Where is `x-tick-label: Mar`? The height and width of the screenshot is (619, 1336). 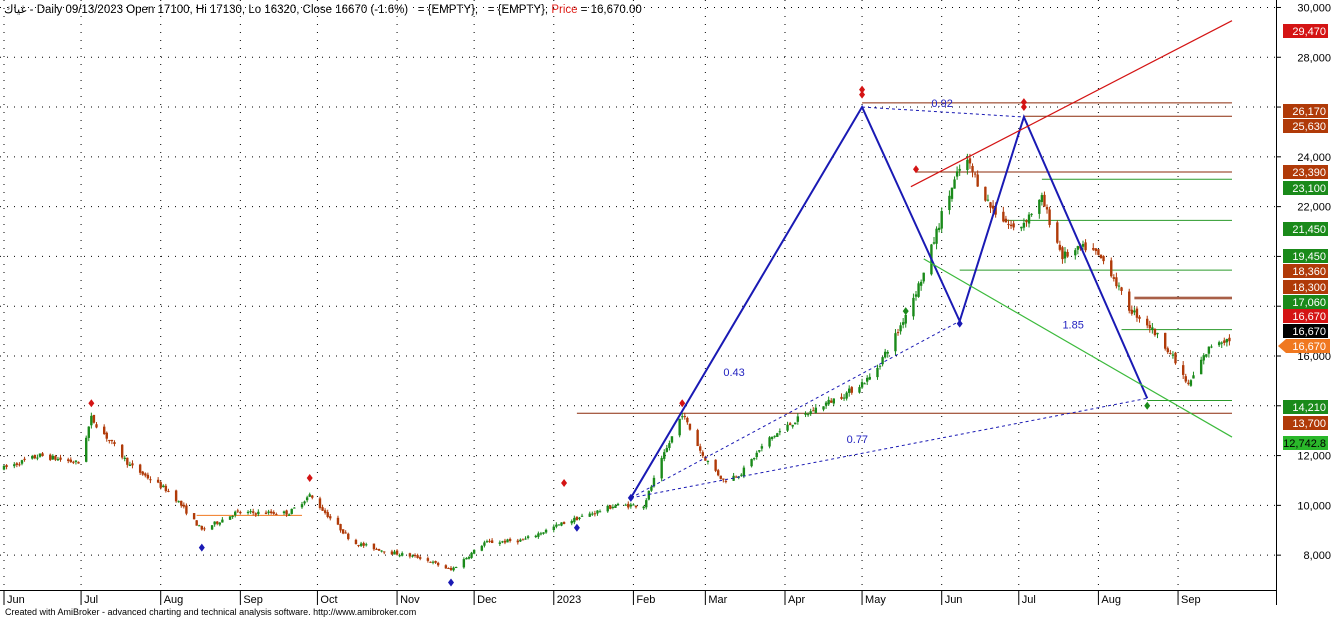 x-tick-label: Mar is located at coordinates (717, 600).